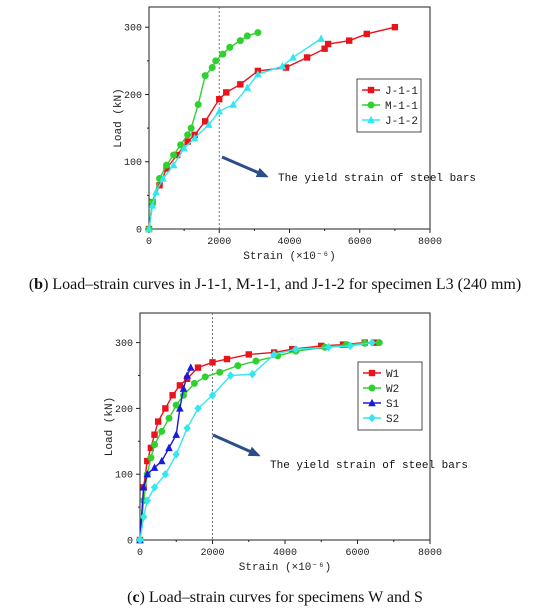  I want to click on legend-label: S2, so click(392, 420).